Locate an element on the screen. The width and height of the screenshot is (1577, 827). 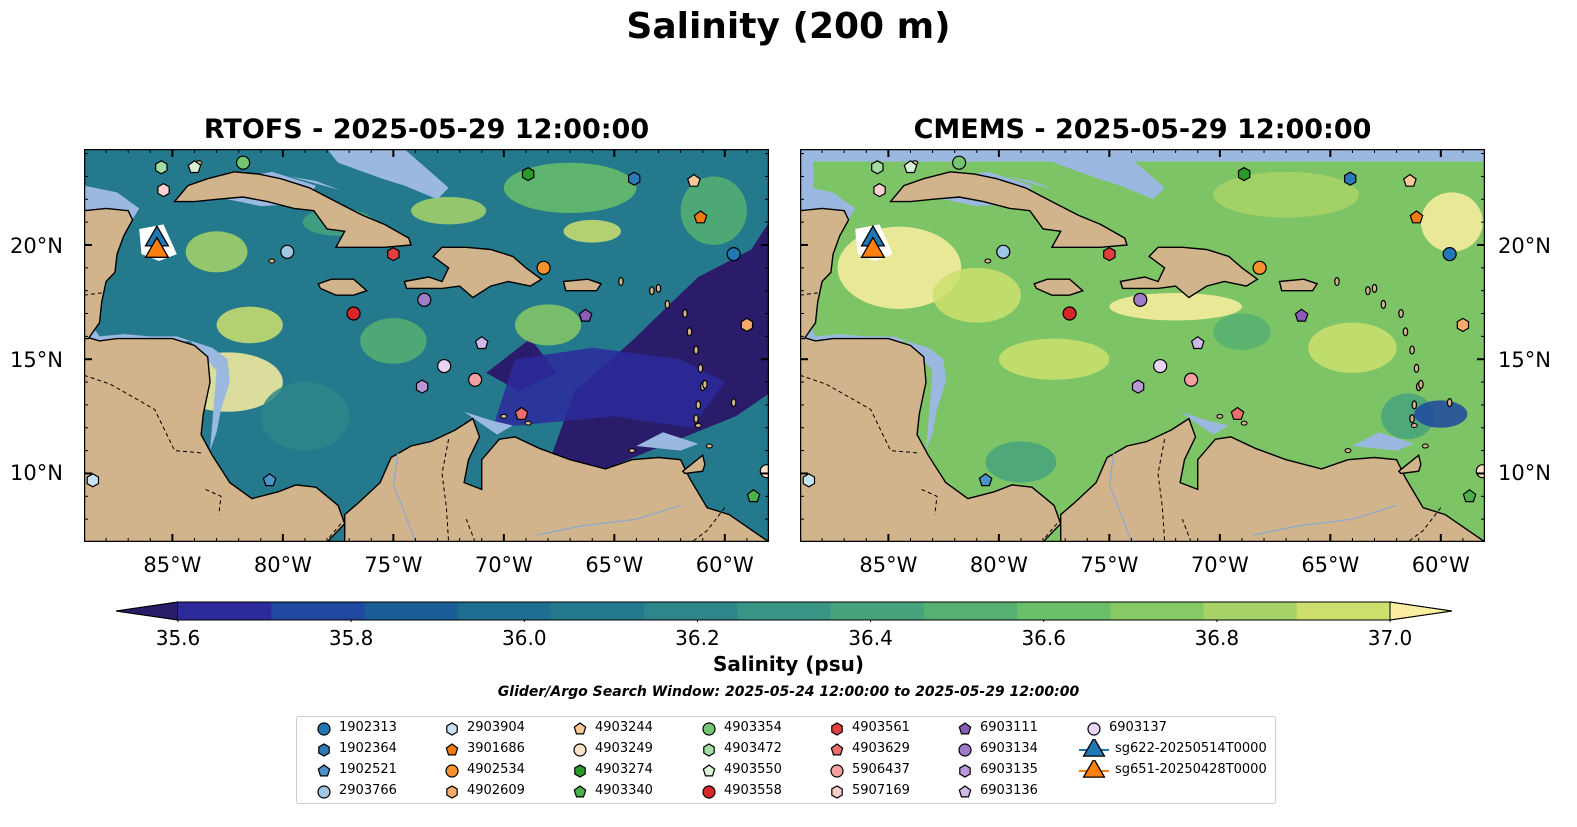
land-hispaniola is located at coordinates (1189, 272).